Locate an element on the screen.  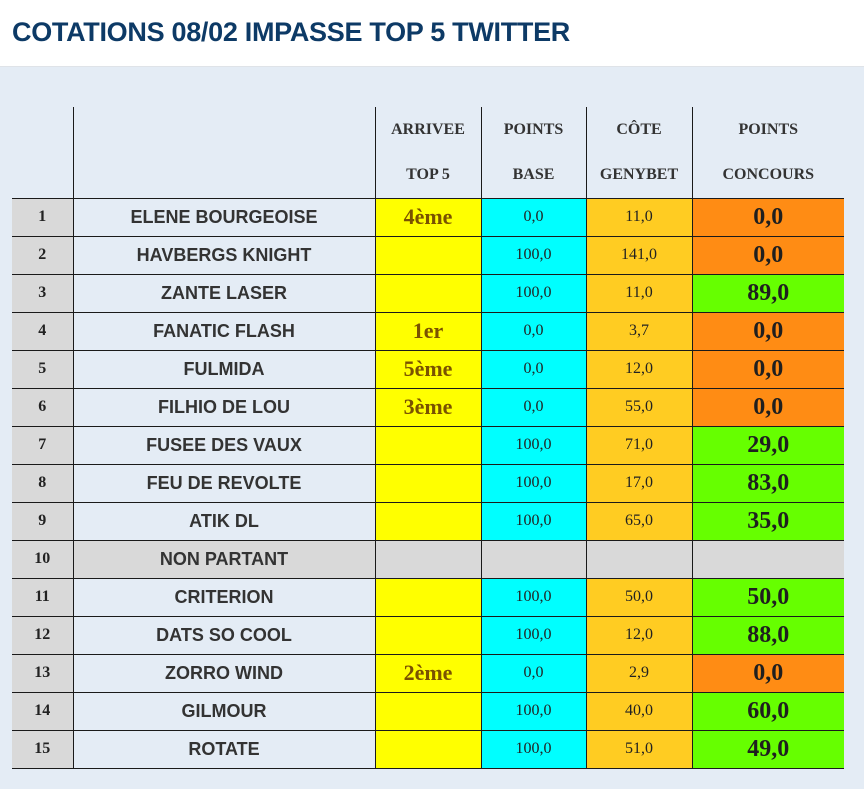
horse-name: ZORRO WIND is located at coordinates (223, 672).